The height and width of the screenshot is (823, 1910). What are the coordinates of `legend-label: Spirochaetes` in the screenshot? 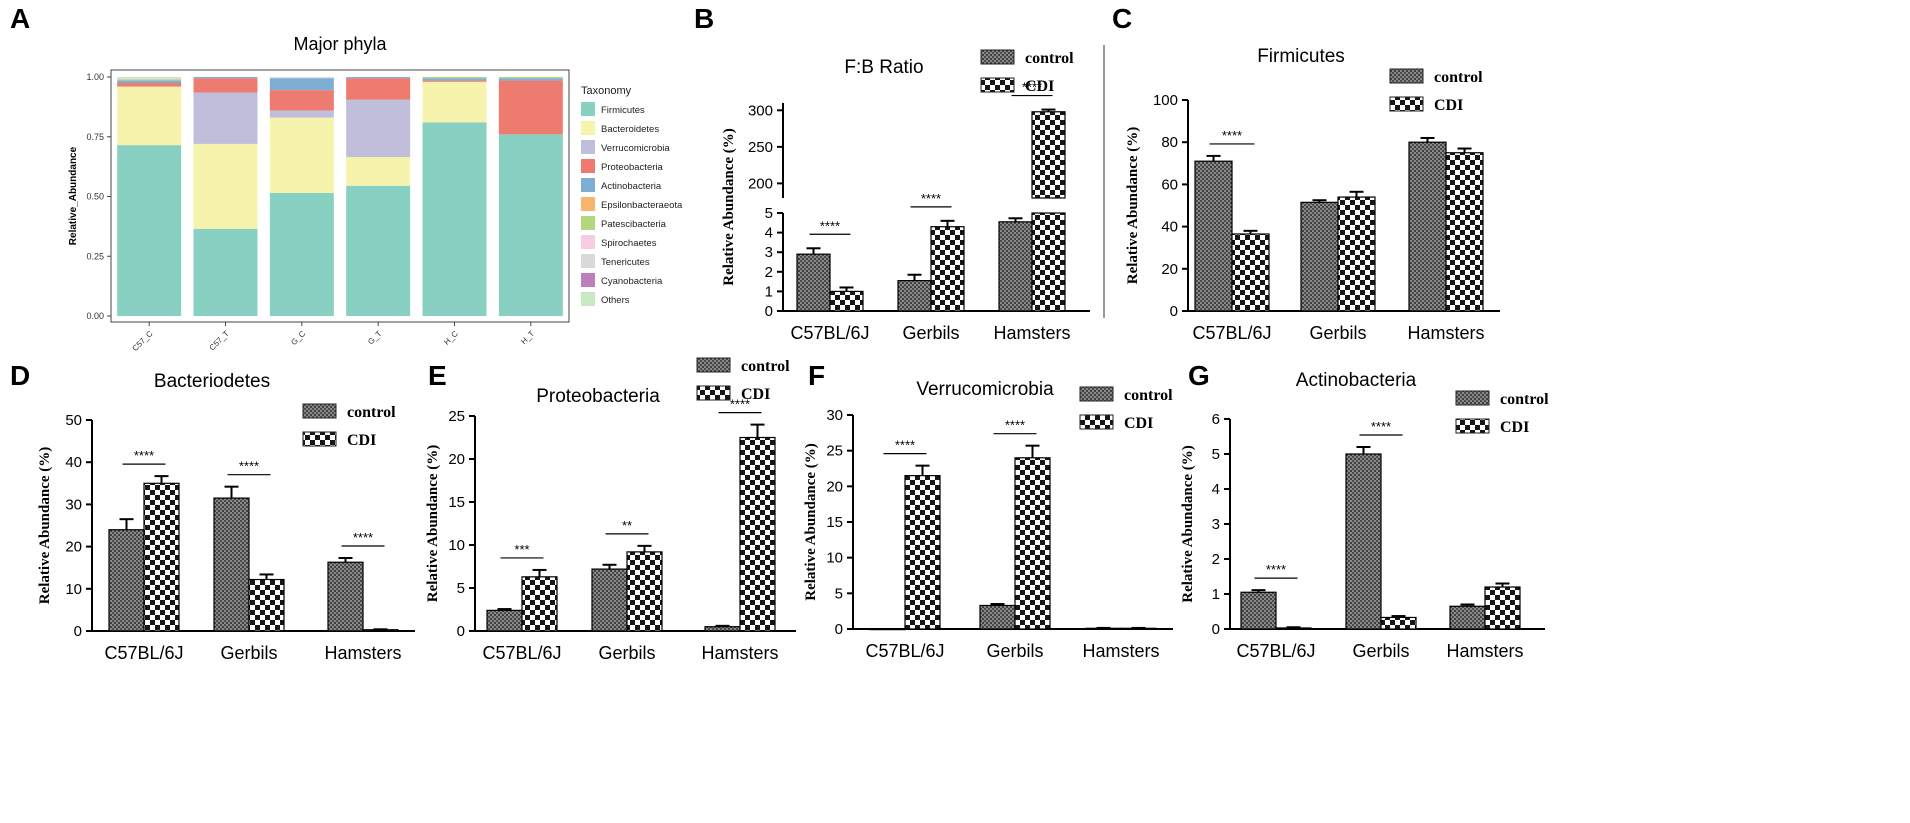 It's located at (629, 243).